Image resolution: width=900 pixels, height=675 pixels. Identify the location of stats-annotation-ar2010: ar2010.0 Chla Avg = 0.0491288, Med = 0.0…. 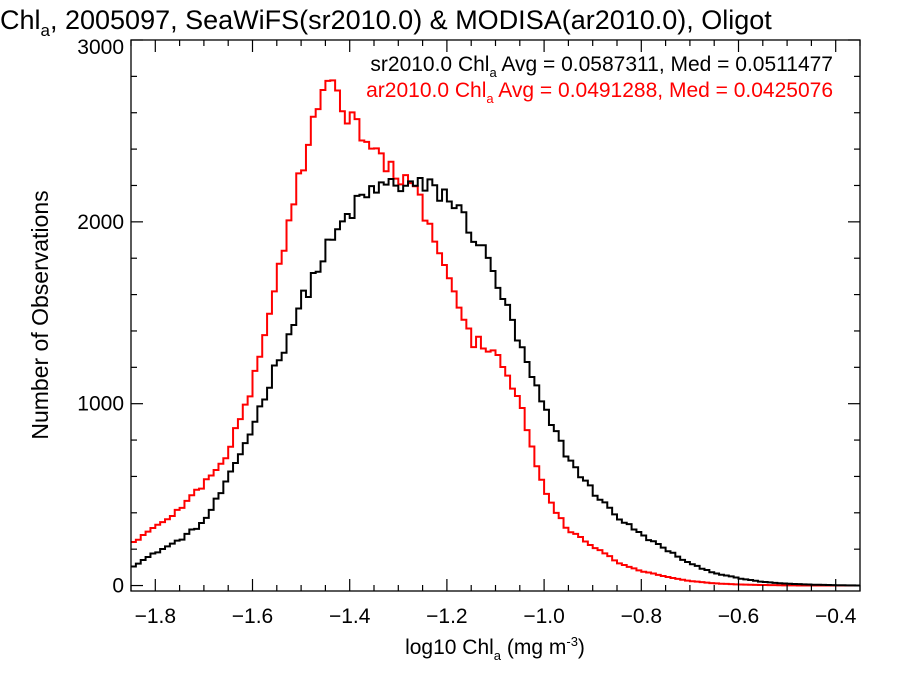
(599, 92).